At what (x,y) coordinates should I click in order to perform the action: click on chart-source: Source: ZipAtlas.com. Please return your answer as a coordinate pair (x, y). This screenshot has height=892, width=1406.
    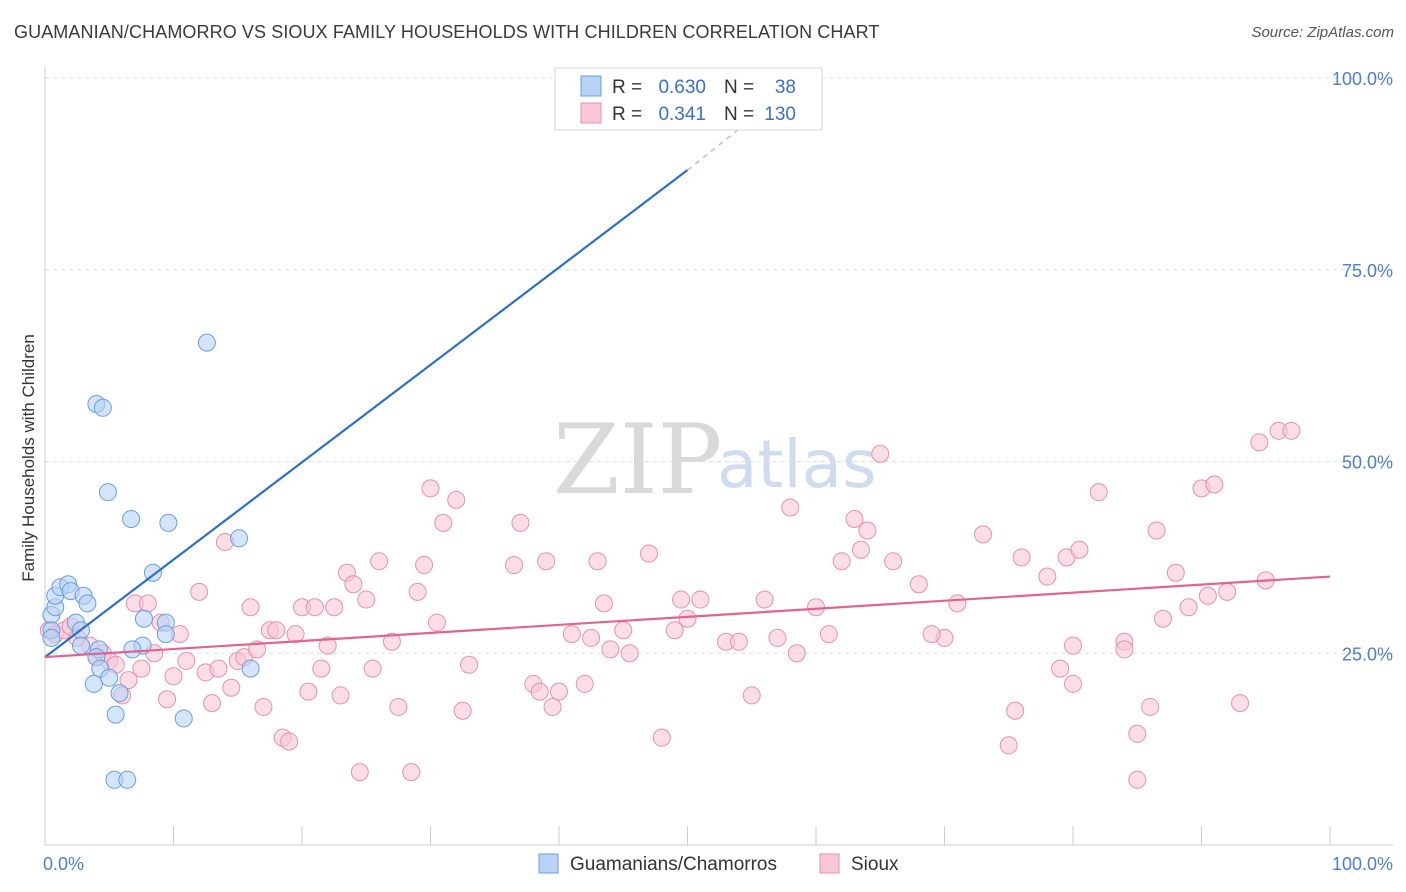
    Looking at the image, I should click on (1322, 32).